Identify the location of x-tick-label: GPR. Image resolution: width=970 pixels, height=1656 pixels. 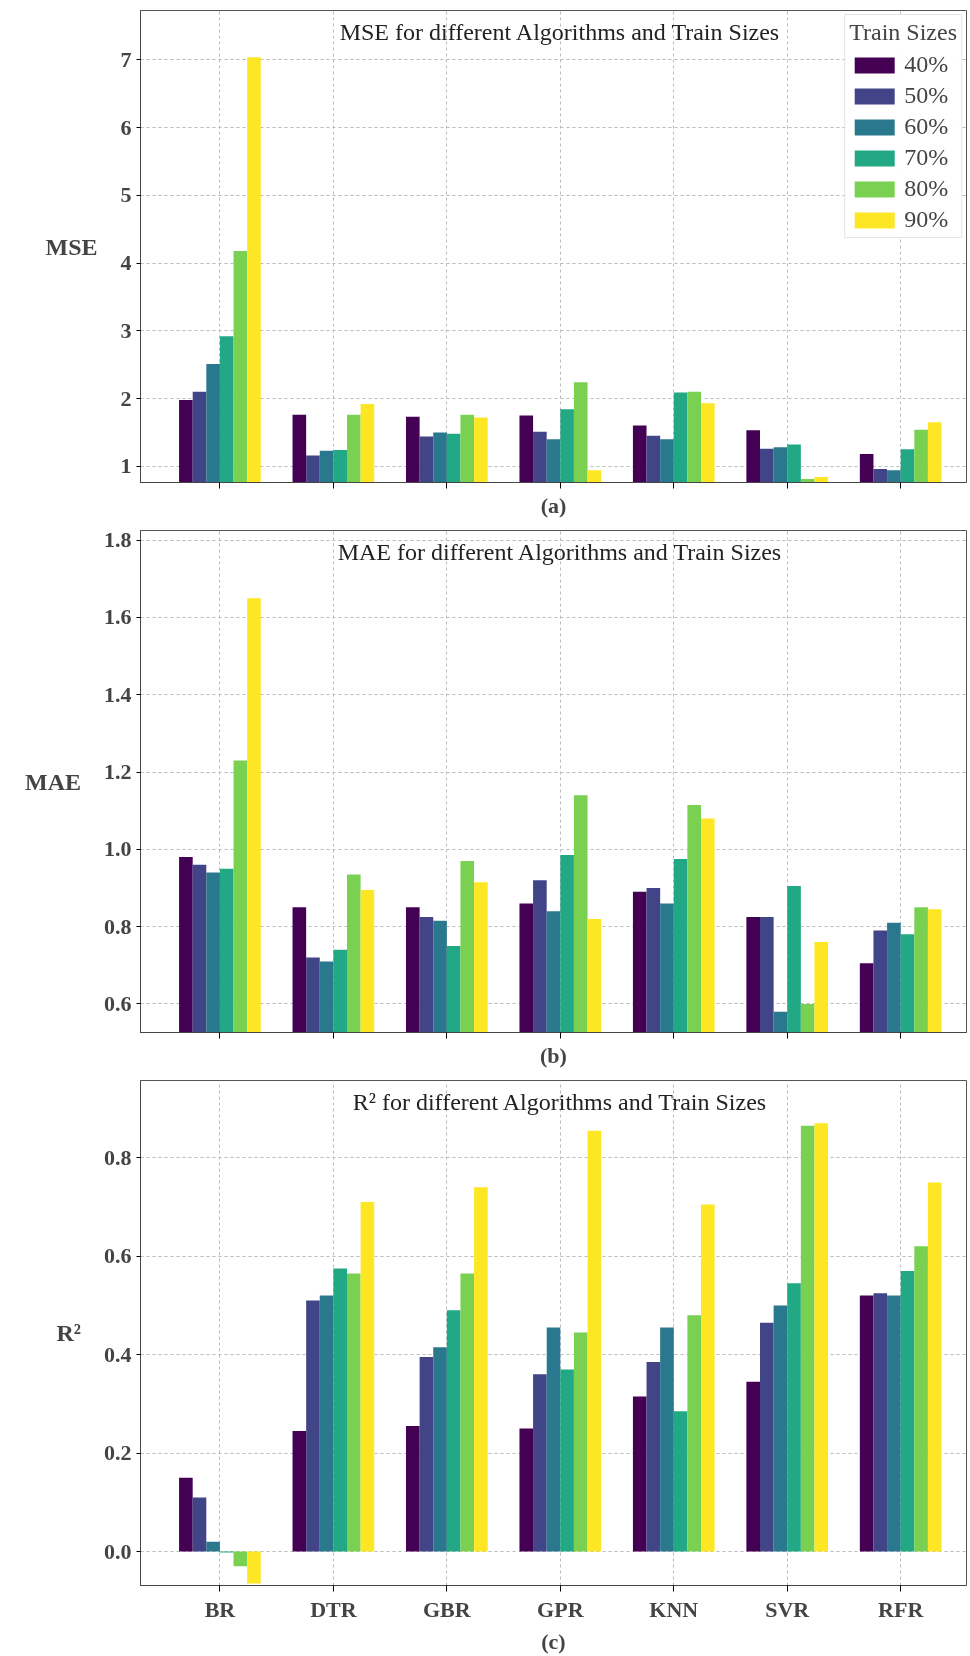
(561, 1609).